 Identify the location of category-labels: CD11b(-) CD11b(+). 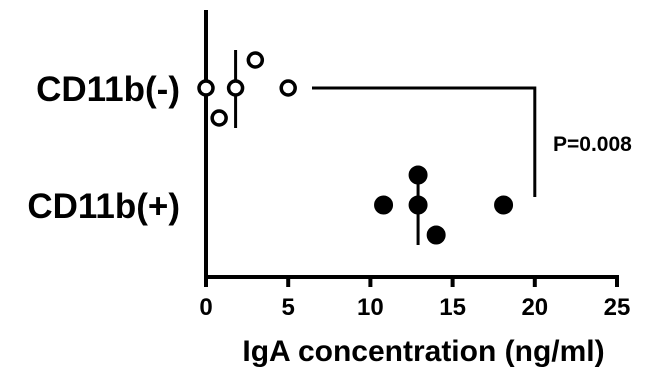
(103, 148).